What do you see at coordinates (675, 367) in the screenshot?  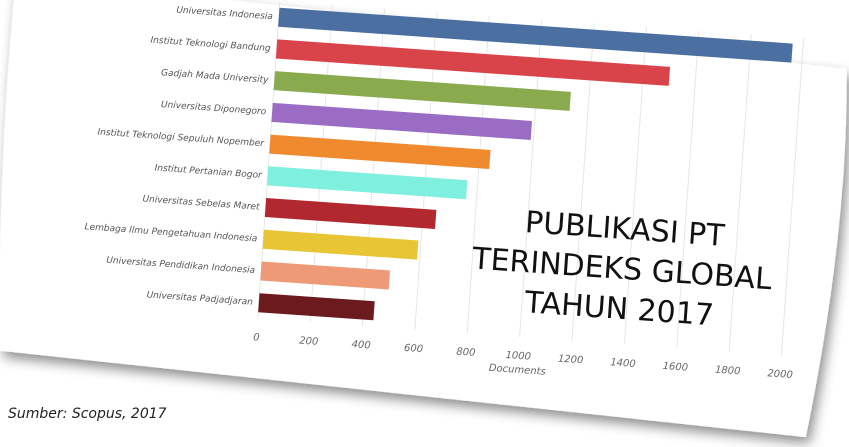 I see `x-tick-label: 1600` at bounding box center [675, 367].